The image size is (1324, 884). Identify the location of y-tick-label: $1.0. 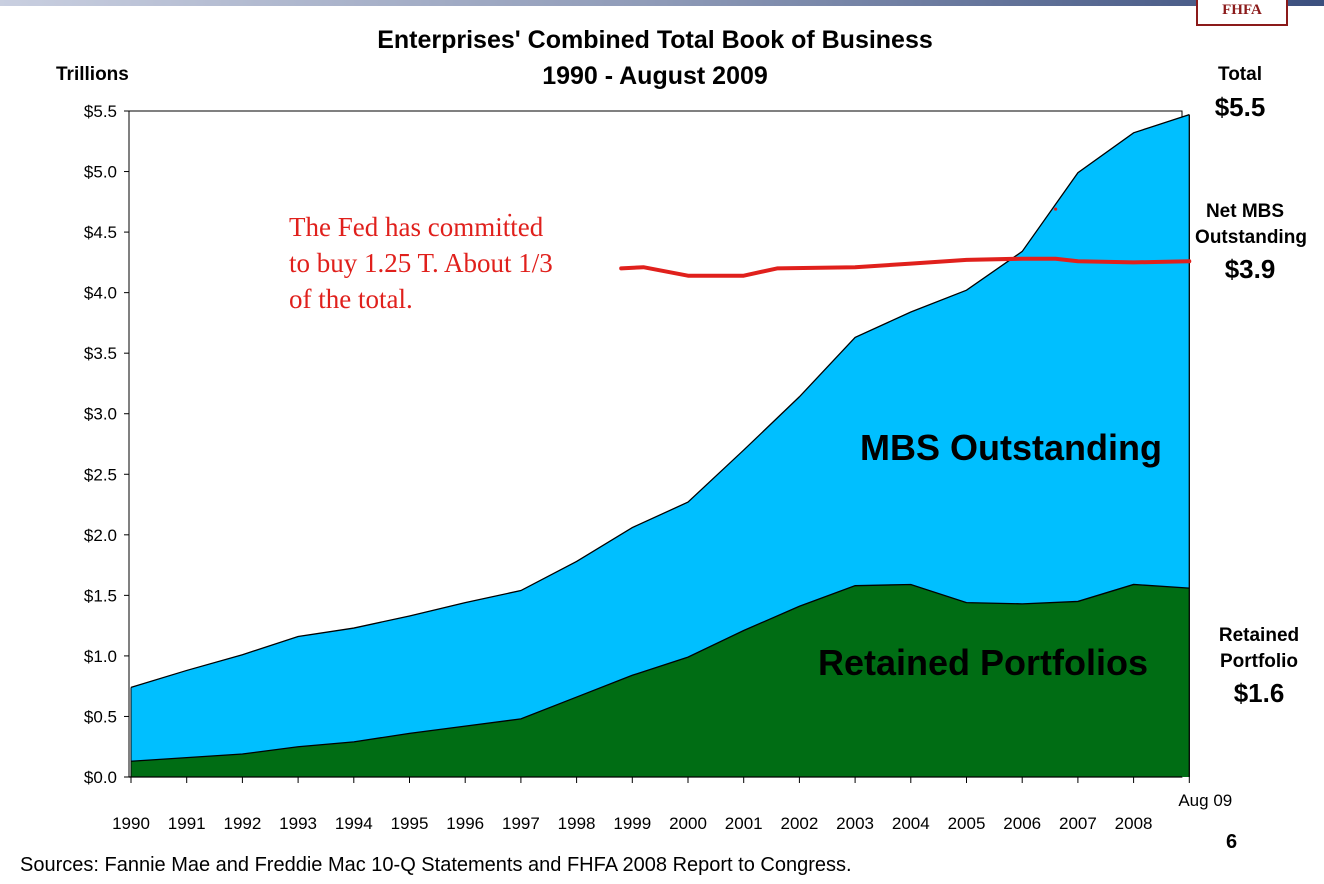
(100, 656).